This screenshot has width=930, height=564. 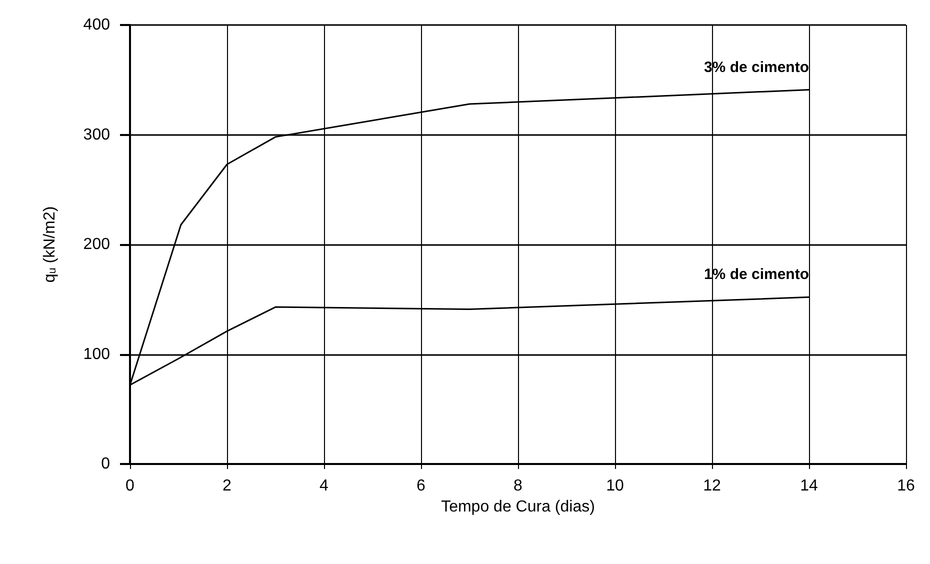 What do you see at coordinates (96, 354) in the screenshot?
I see `y-tick-label: 100` at bounding box center [96, 354].